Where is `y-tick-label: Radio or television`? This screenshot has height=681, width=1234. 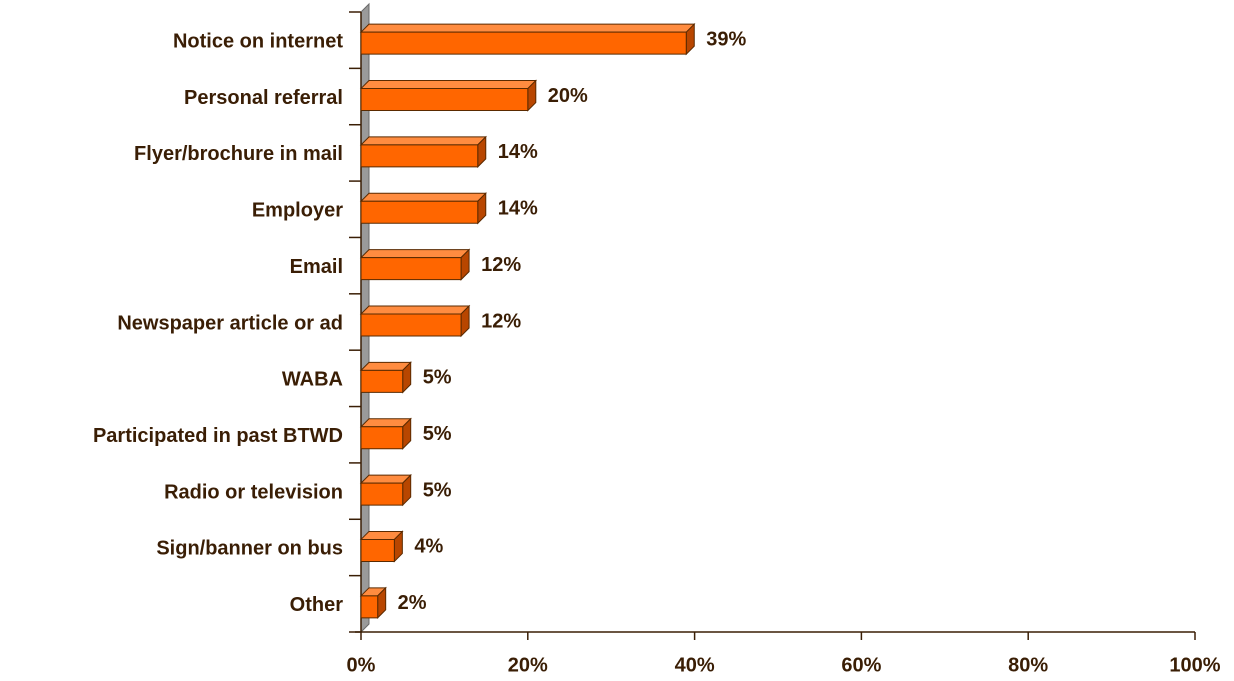
y-tick-label: Radio or television is located at coordinates (253, 492).